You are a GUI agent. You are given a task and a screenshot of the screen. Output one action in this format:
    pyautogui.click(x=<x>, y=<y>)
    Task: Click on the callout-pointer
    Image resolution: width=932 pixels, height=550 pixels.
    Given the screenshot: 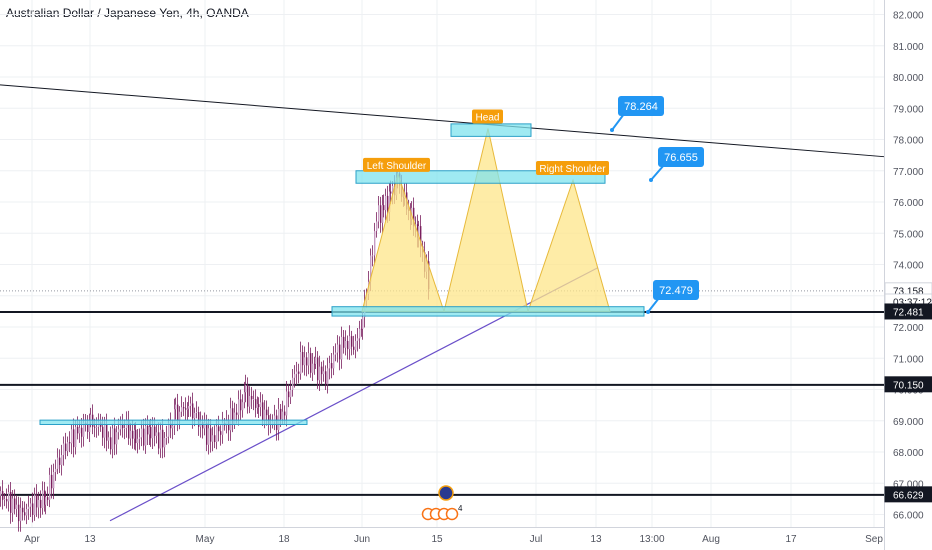 What is the action you would take?
    pyautogui.click(x=618, y=122)
    